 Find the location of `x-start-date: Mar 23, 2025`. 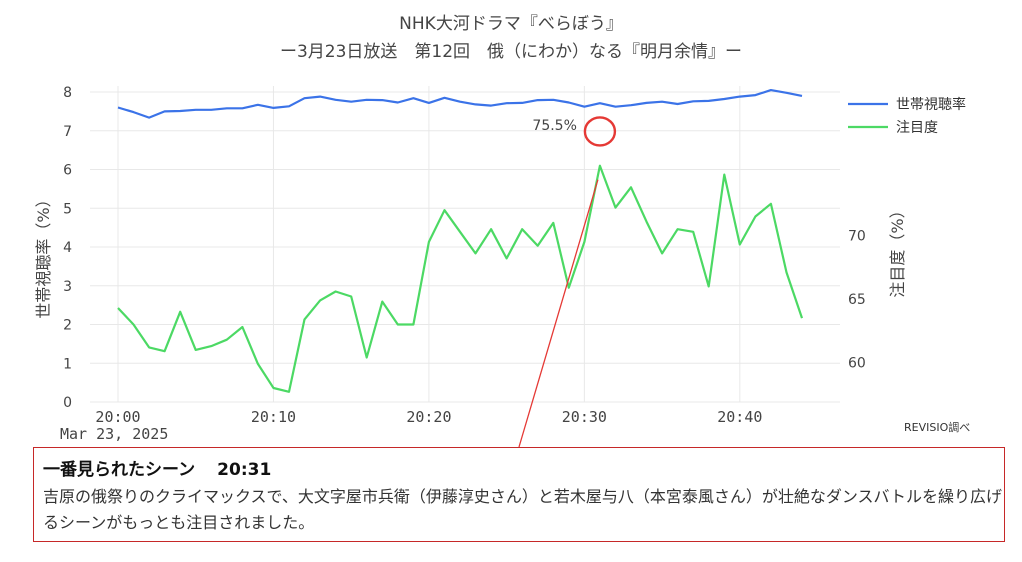

x-start-date: Mar 23, 2025 is located at coordinates (114, 434).